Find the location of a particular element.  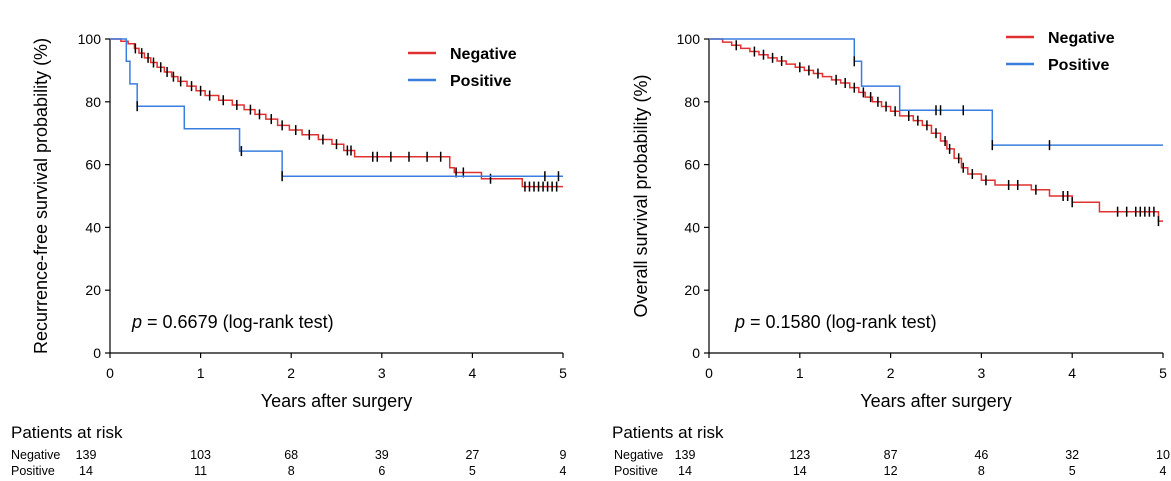

y-axis-label: Recurrence-free survival probability (%) is located at coordinates (41, 196).